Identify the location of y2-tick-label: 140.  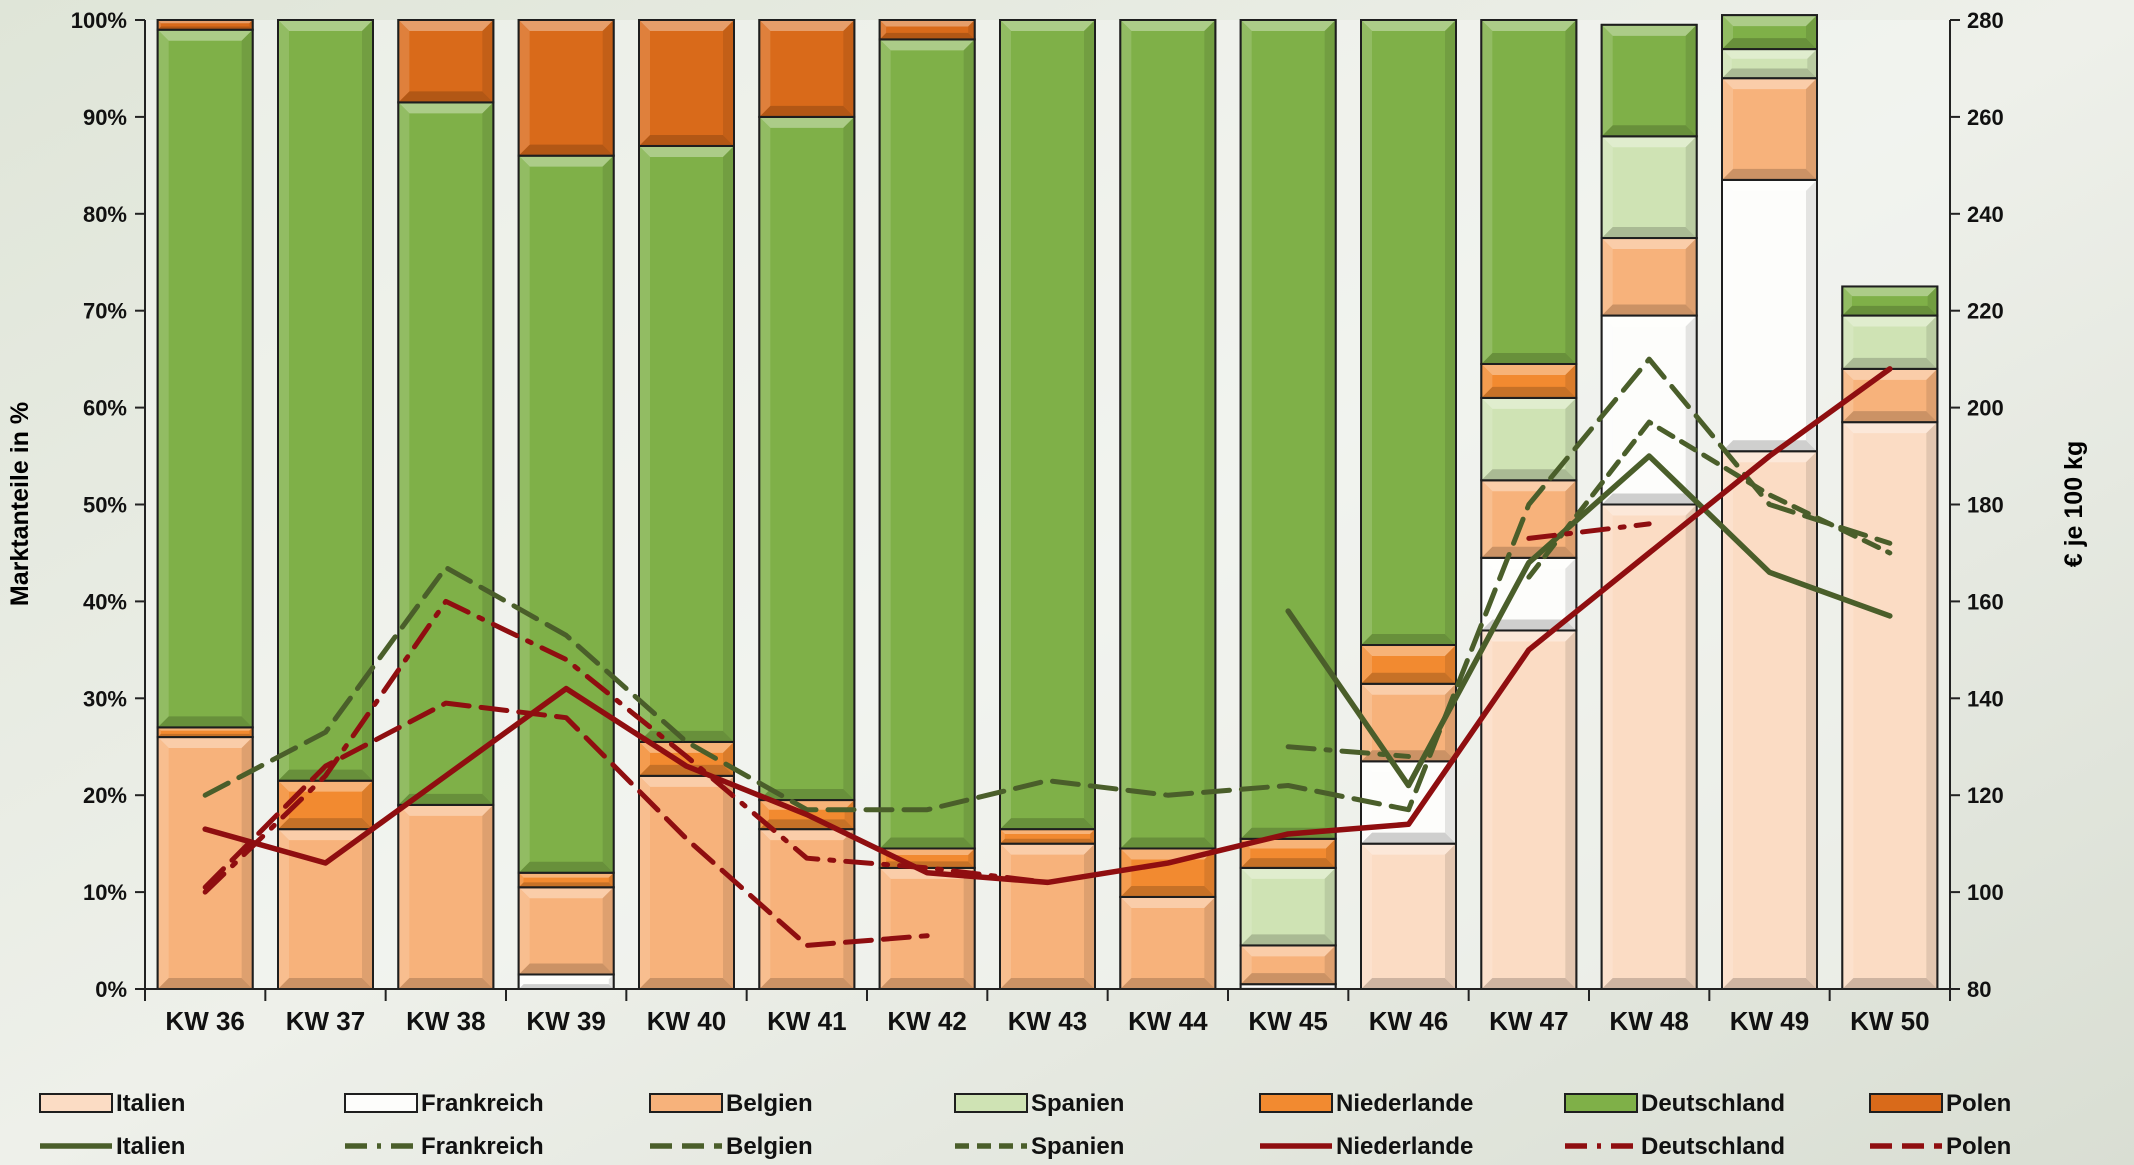
(1985, 698).